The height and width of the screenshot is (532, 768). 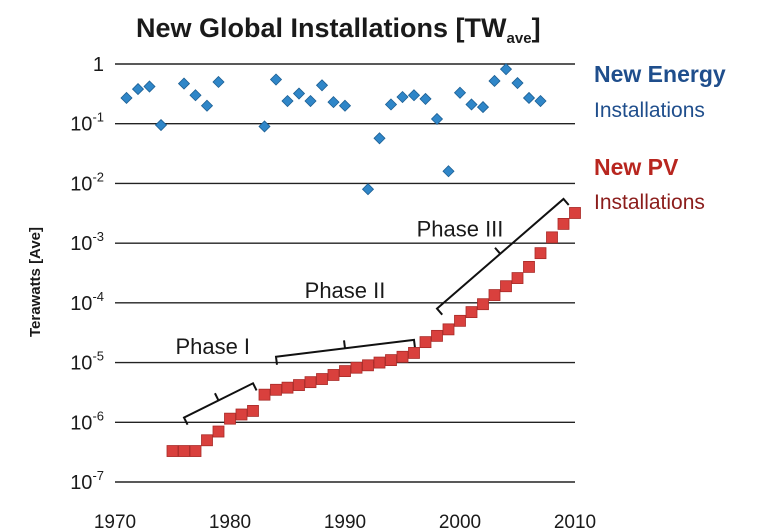 I want to click on y-tick-label: 10⁻², so click(x=87, y=182).